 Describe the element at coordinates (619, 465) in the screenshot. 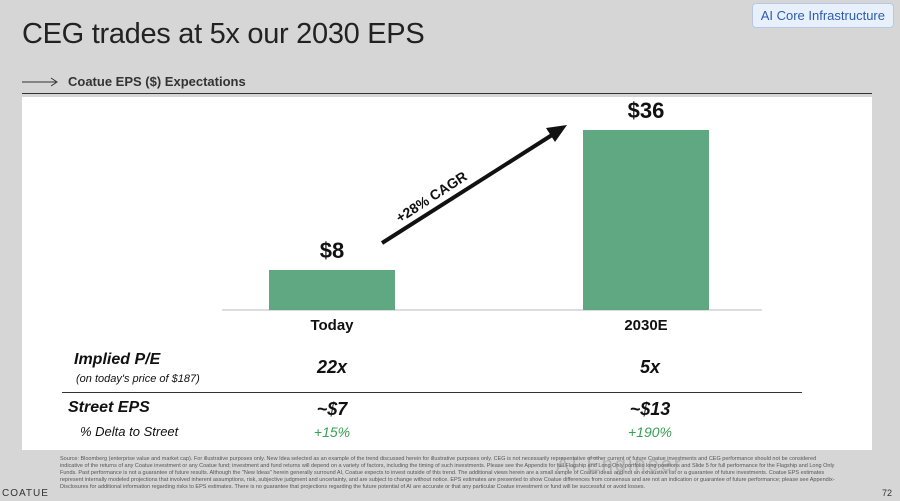

I see `watermark: AI Engineer` at that location.